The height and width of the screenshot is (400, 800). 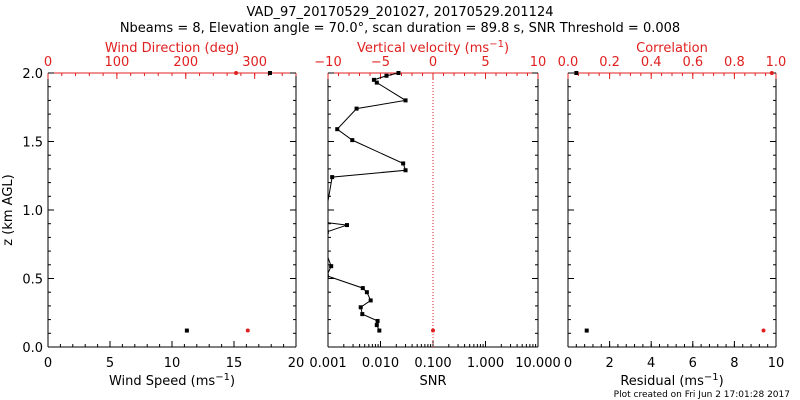 I want to click on top-axis-label: Correlation, so click(x=672, y=48).